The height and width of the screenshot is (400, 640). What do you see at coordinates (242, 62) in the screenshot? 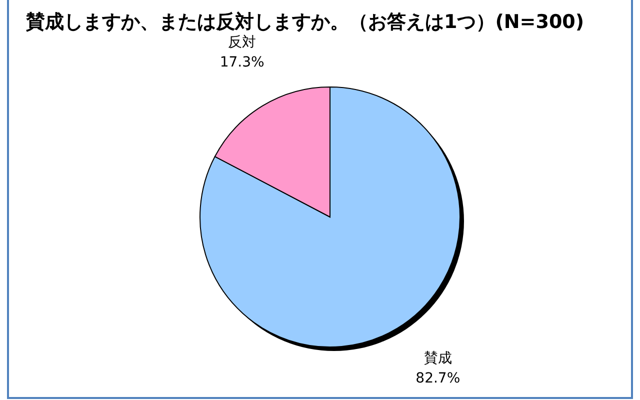
I see `data-label: 17.3%` at bounding box center [242, 62].